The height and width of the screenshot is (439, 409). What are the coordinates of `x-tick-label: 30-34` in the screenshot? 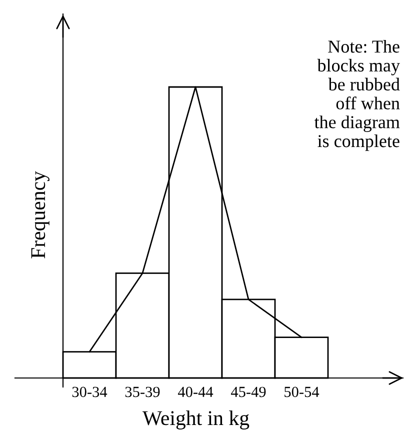 It's located at (90, 392).